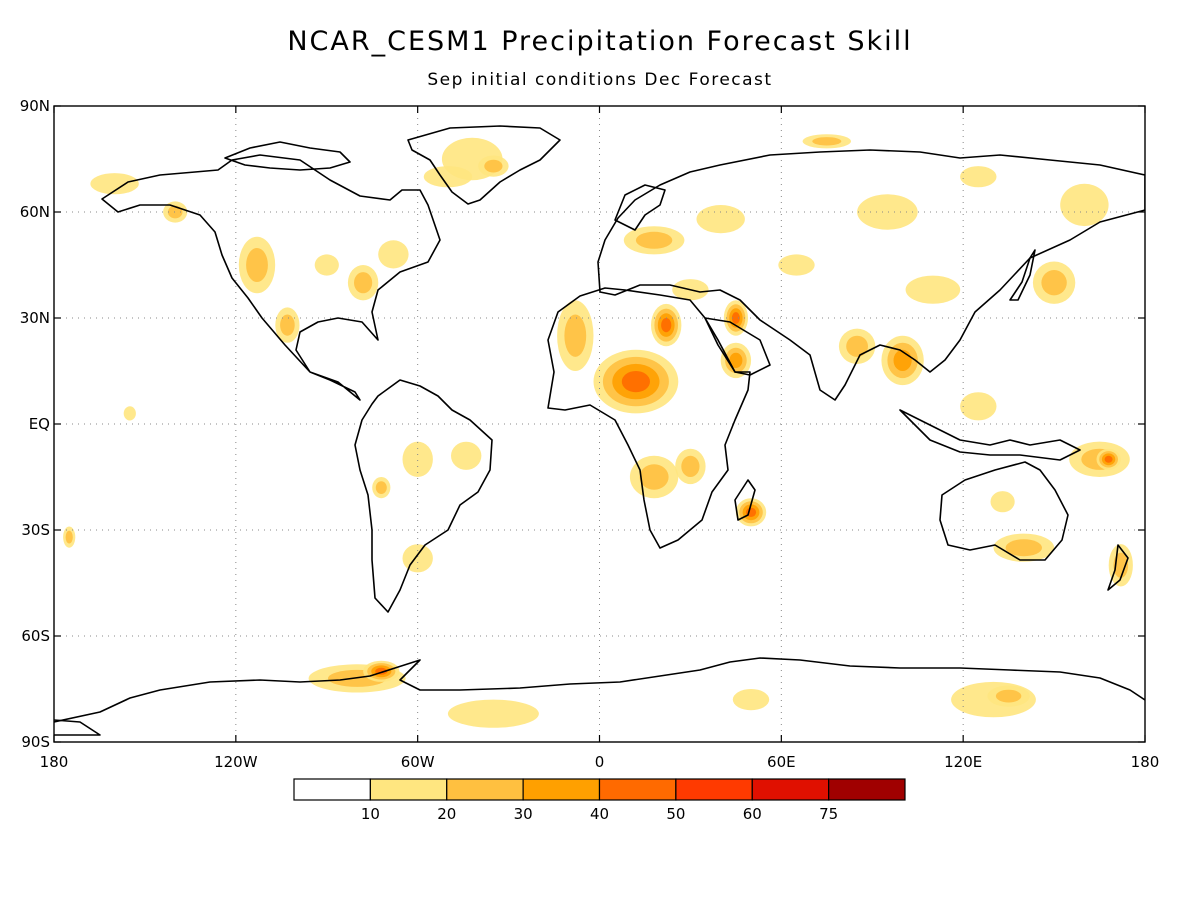 This screenshot has height=900, width=1200. I want to click on coastline-greenland, so click(484, 165).